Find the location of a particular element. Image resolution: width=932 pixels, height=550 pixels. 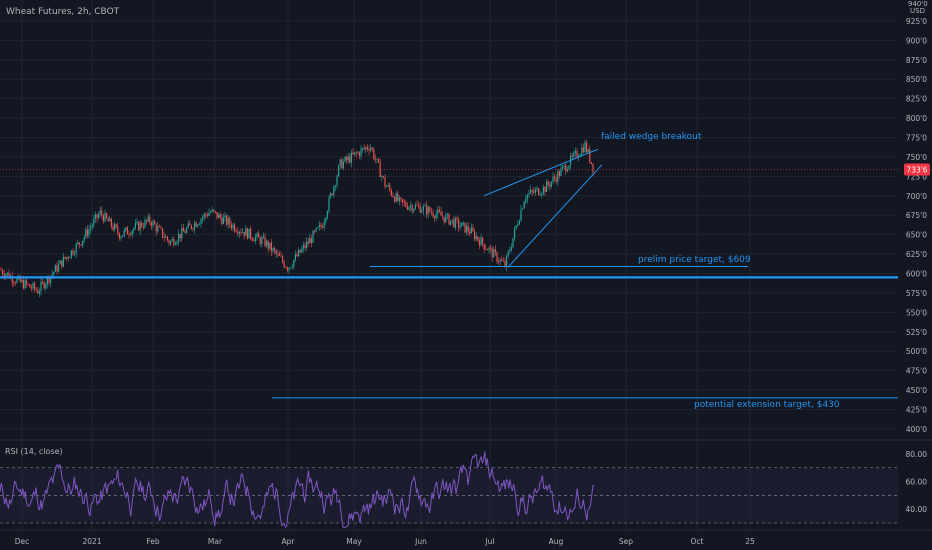

prelim-target-annotation: prelim price target, $609 is located at coordinates (694, 260).